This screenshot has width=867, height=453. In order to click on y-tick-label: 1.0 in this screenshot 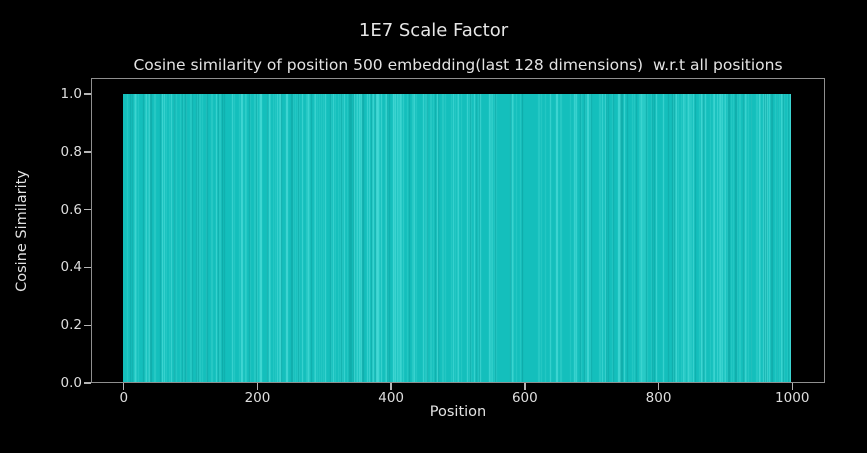, I will do `click(71, 94)`.